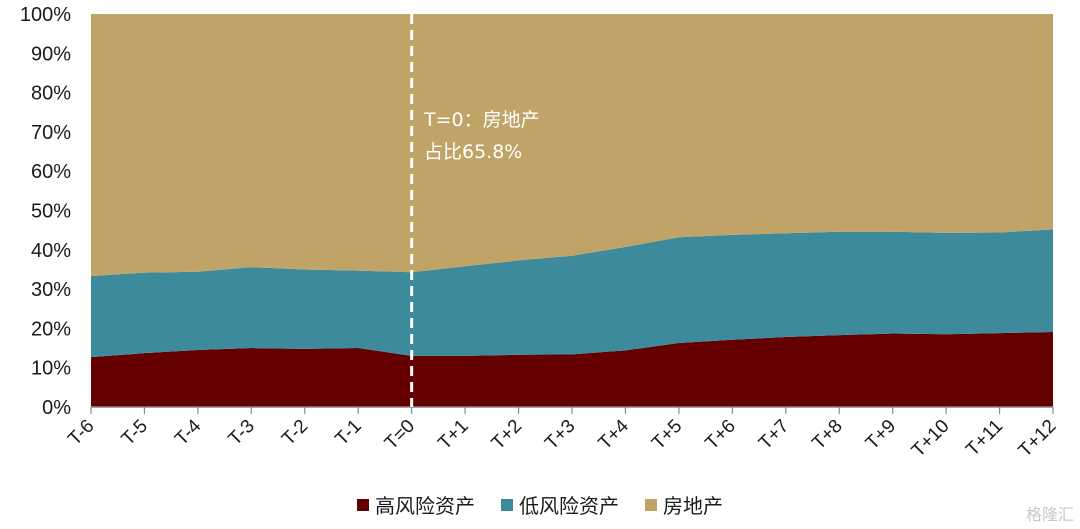 This screenshot has height=529, width=1080. What do you see at coordinates (242, 433) in the screenshot?
I see `x-tick-label: T-3` at bounding box center [242, 433].